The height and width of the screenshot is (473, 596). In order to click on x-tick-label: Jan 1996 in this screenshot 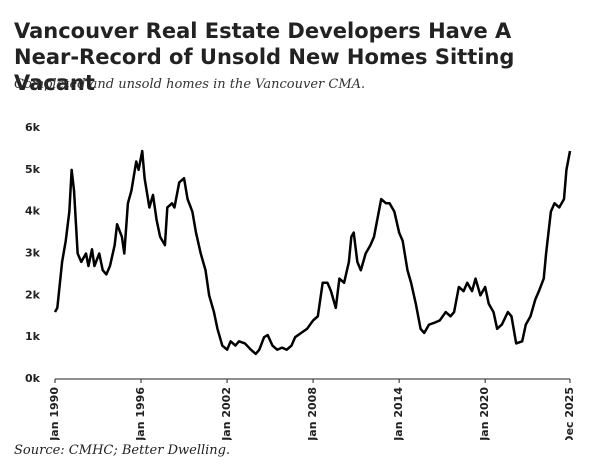, I will do `click(140, 413)`.